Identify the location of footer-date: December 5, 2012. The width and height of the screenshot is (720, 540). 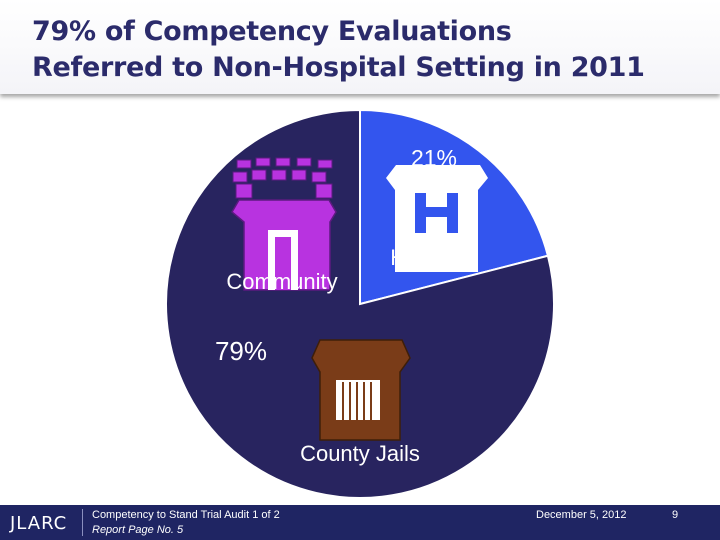
(581, 515).